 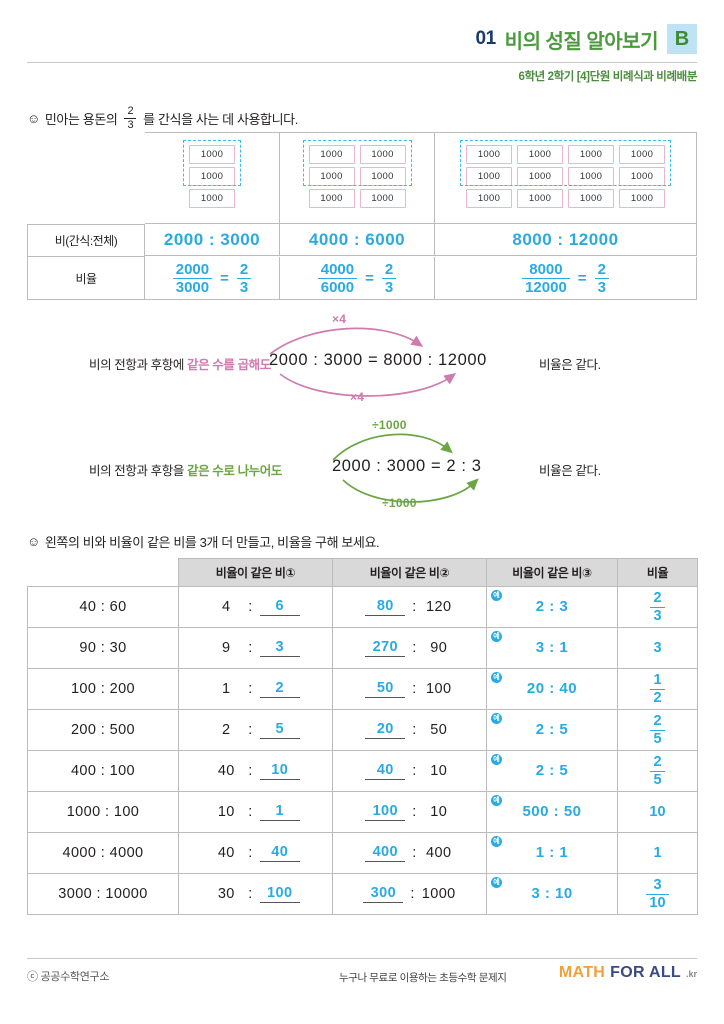 What do you see at coordinates (255, 812) in the screenshot?
I see `equal-ratio-1-cell: 10:1` at bounding box center [255, 812].